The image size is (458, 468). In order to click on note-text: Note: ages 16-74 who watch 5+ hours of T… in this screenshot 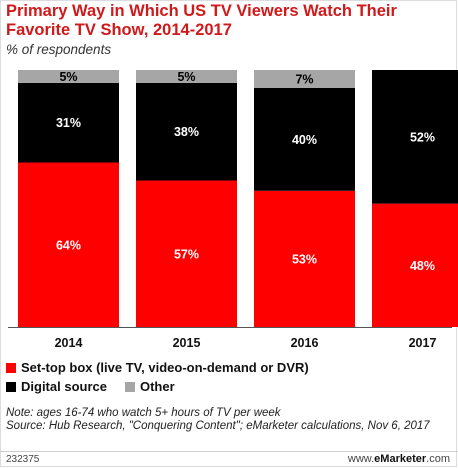, I will do `click(143, 413)`.